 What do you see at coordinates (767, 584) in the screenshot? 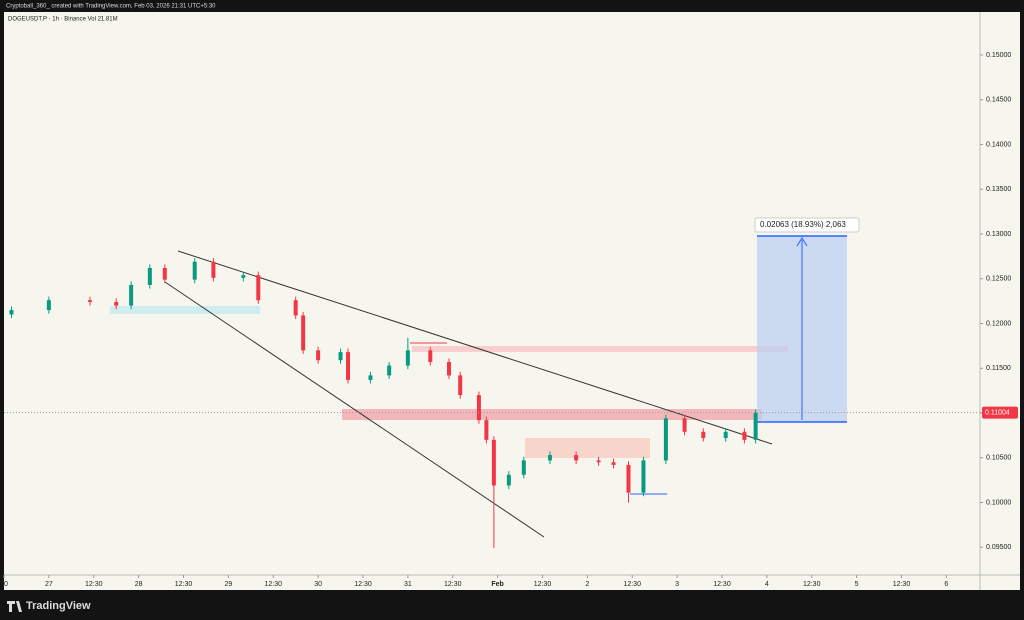
I see `x-tick-label: 4` at bounding box center [767, 584].